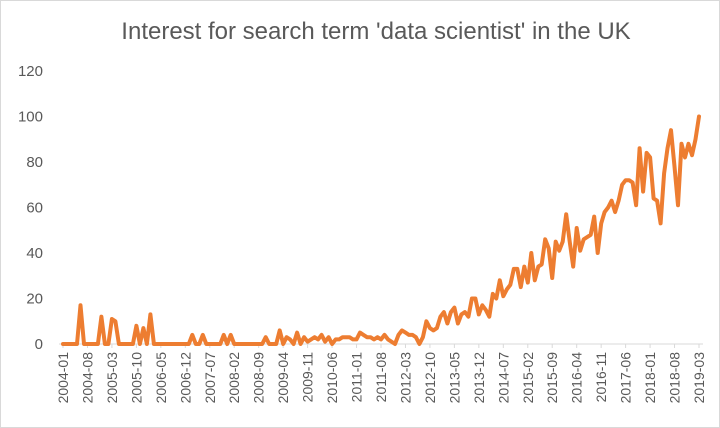  Describe the element at coordinates (63, 378) in the screenshot. I see `x-tick-label: 2004-01` at that location.